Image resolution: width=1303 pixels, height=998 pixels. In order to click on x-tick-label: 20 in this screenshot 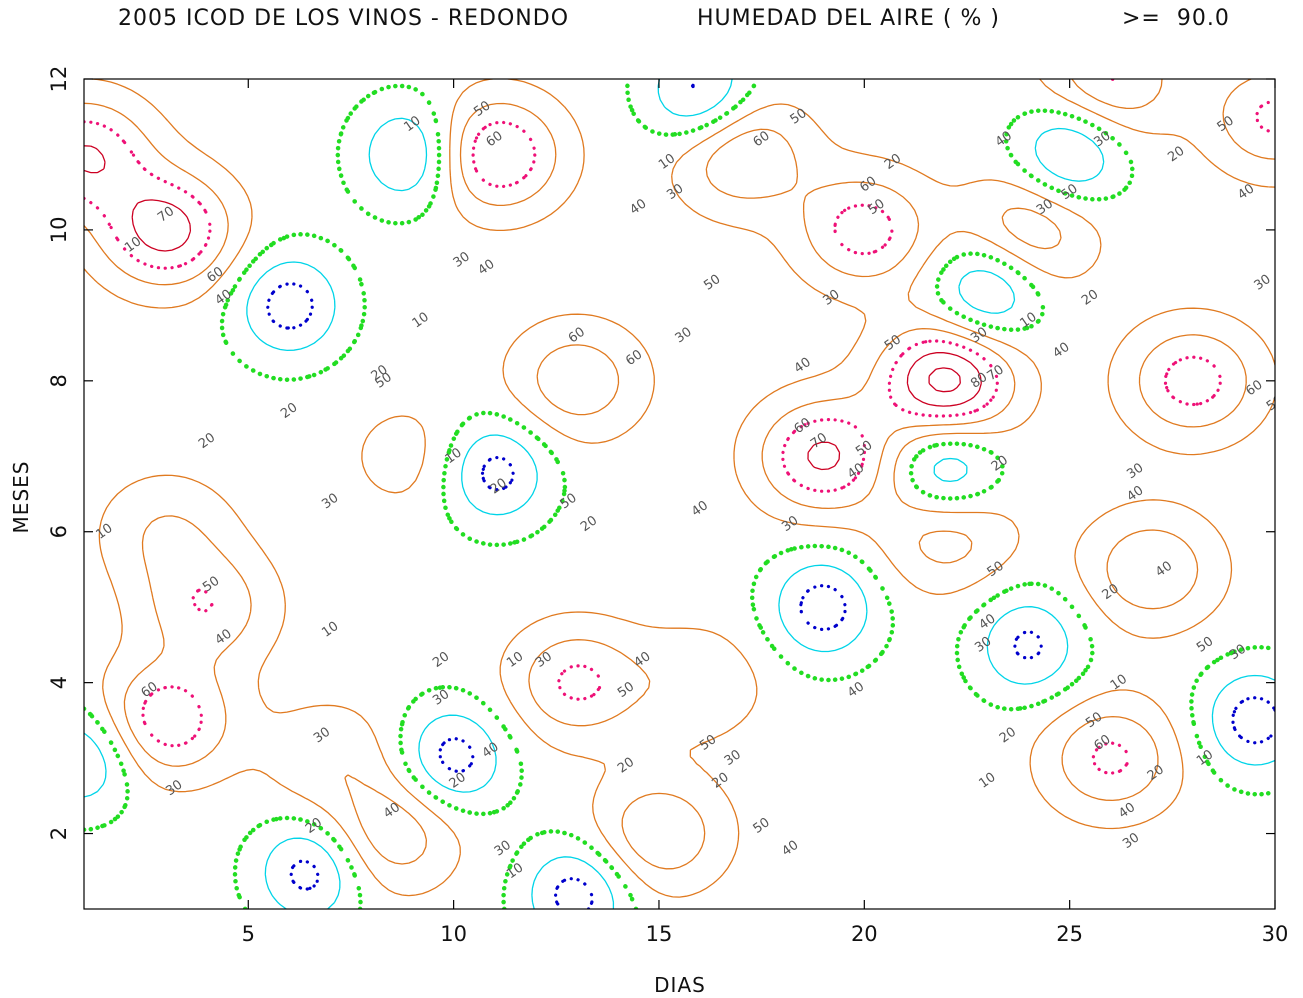, I will do `click(864, 934)`.